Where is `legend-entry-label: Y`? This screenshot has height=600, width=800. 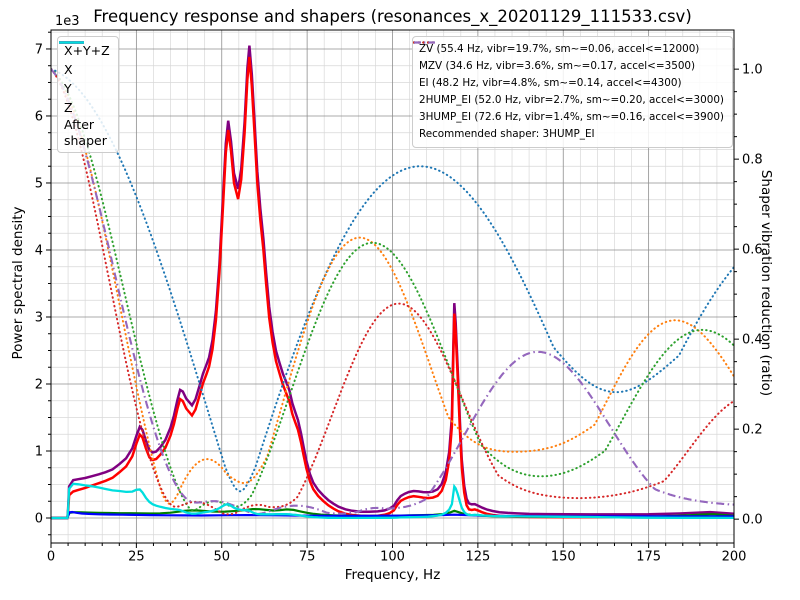
legend-entry-label: Y is located at coordinates (68, 88).